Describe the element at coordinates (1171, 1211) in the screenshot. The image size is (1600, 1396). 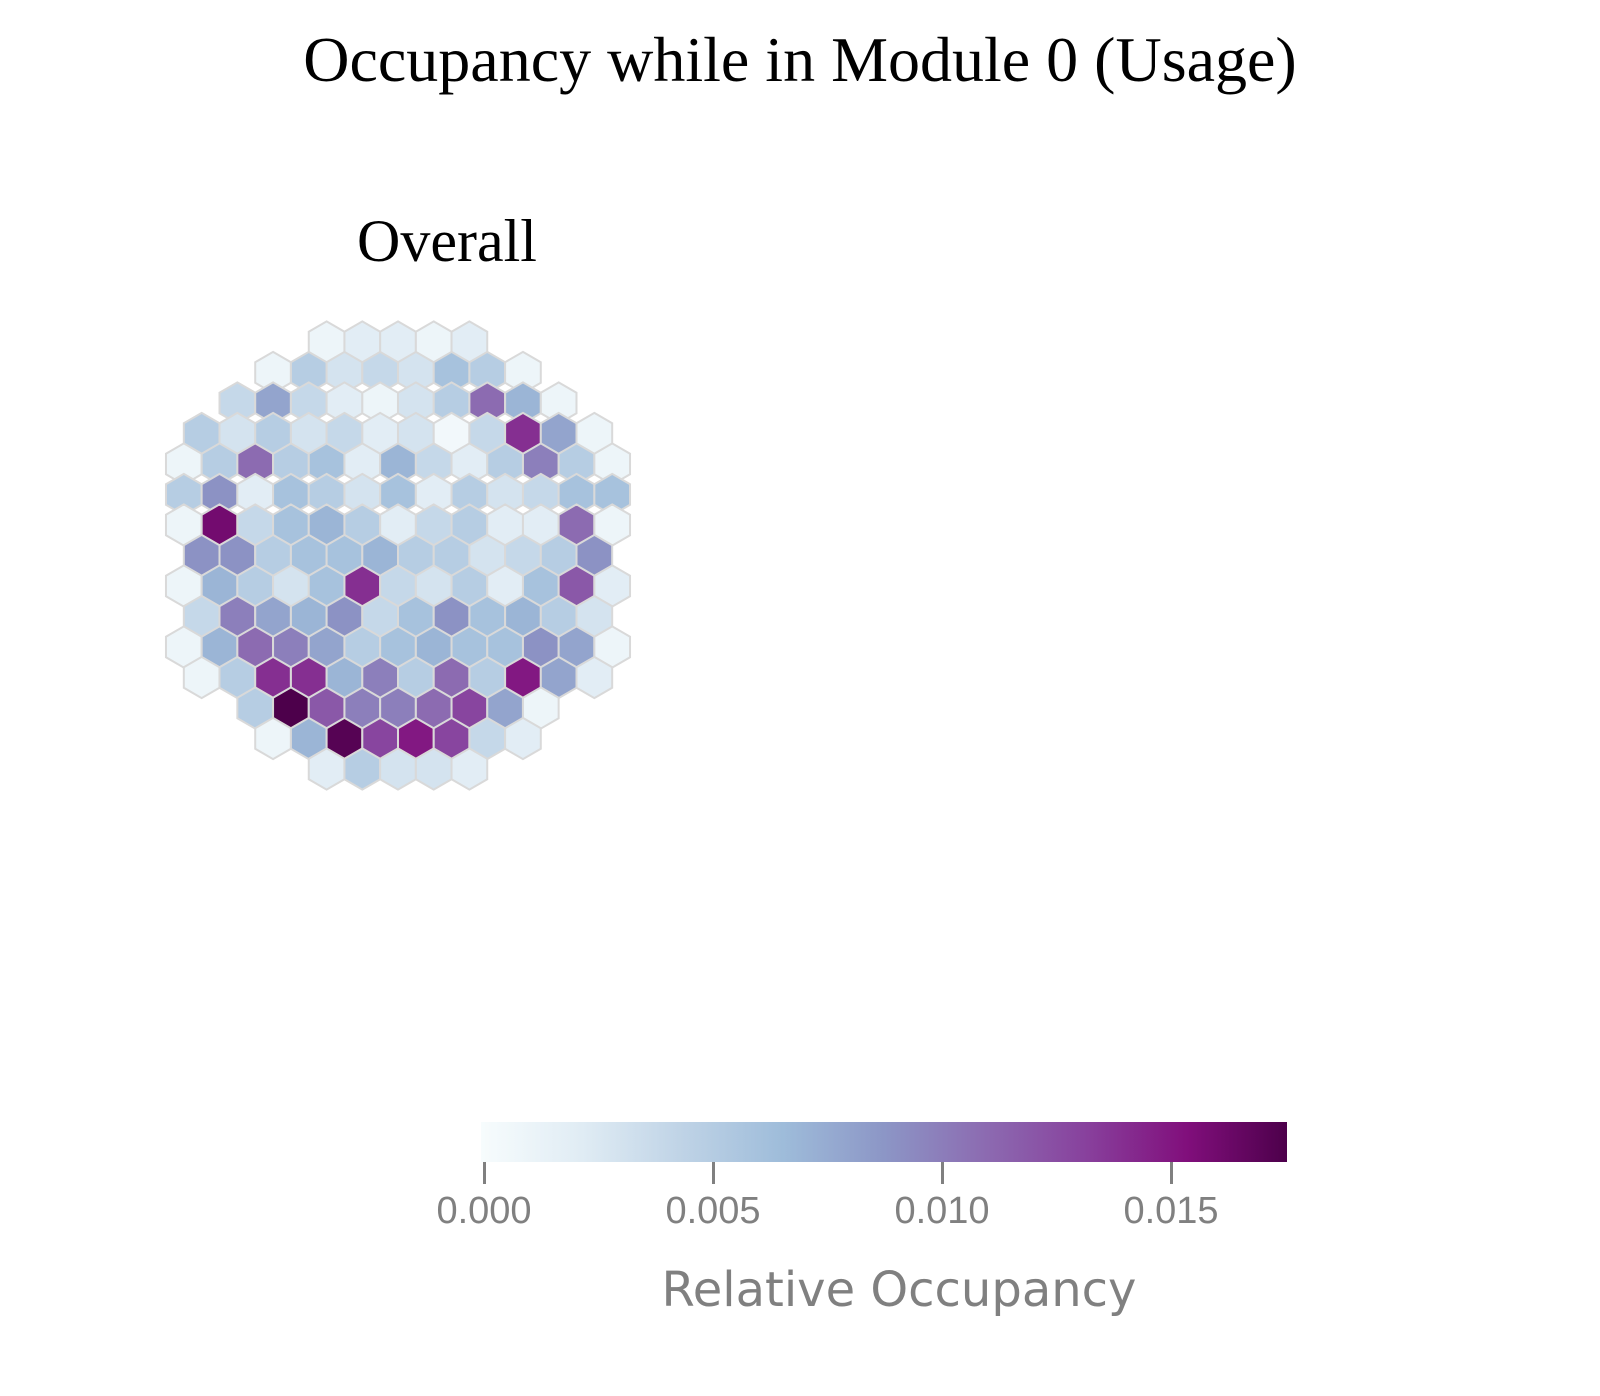
I see `colorbar-tick-label: 0.015` at that location.